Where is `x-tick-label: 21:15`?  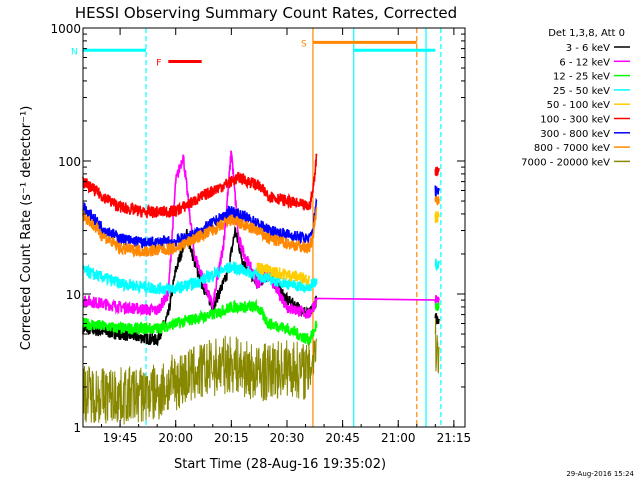 x-tick-label: 21:15 is located at coordinates (454, 438).